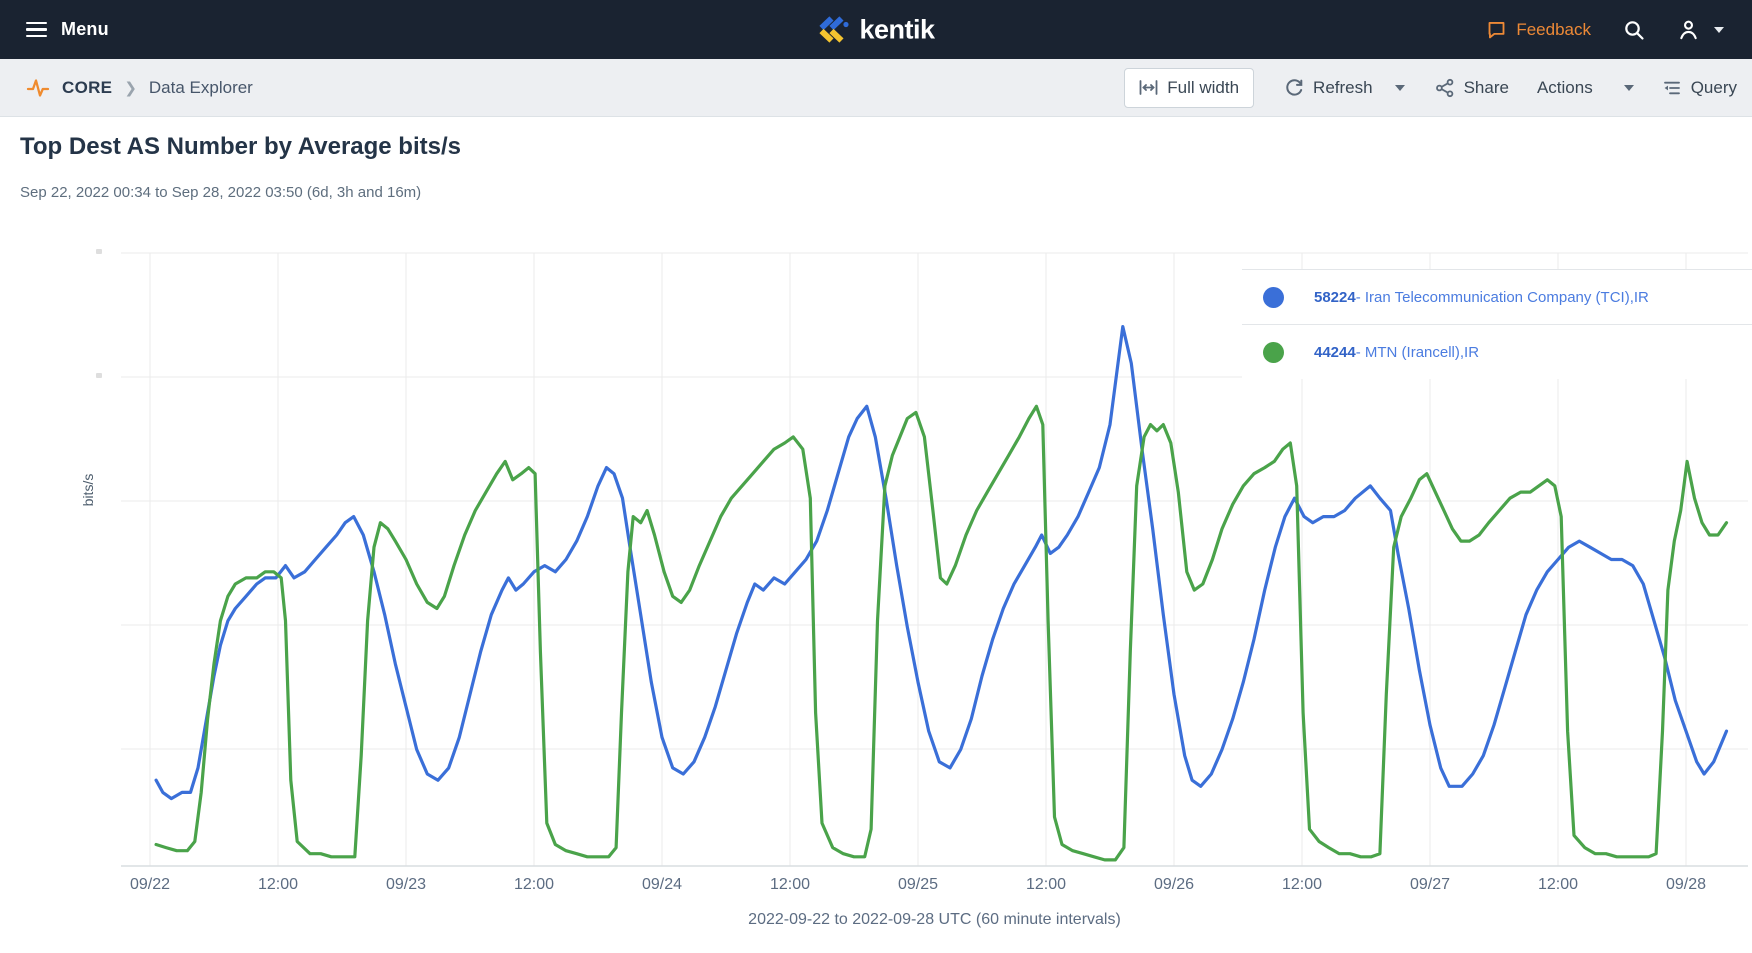  Describe the element at coordinates (85, 29) in the screenshot. I see `menu-label: Menu` at that location.